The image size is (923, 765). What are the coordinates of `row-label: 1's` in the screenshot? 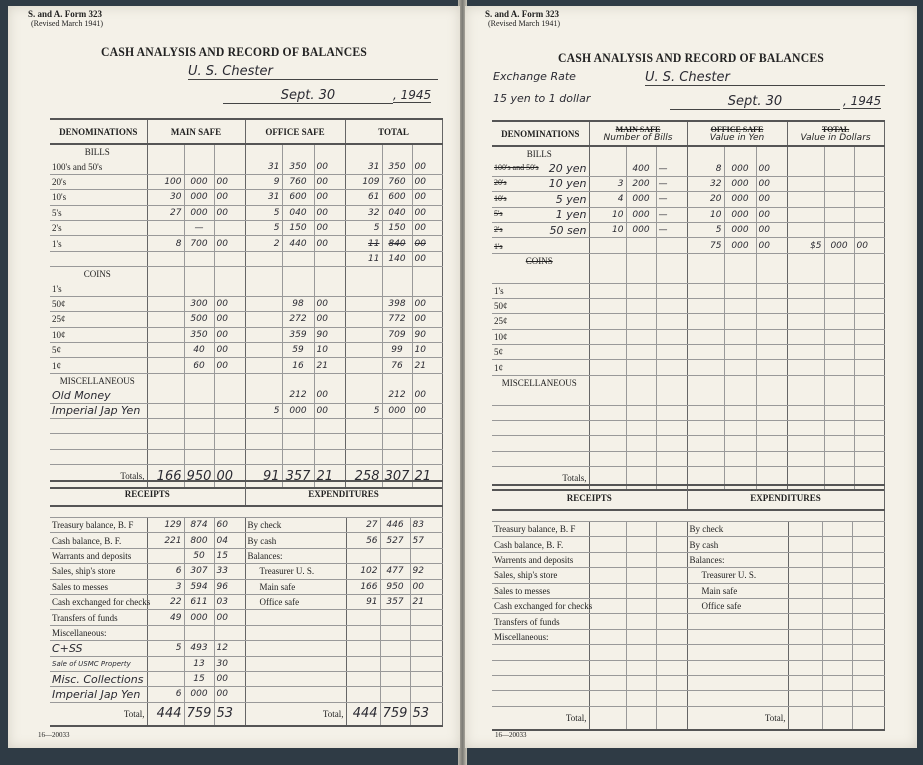 It's located at (99, 289).